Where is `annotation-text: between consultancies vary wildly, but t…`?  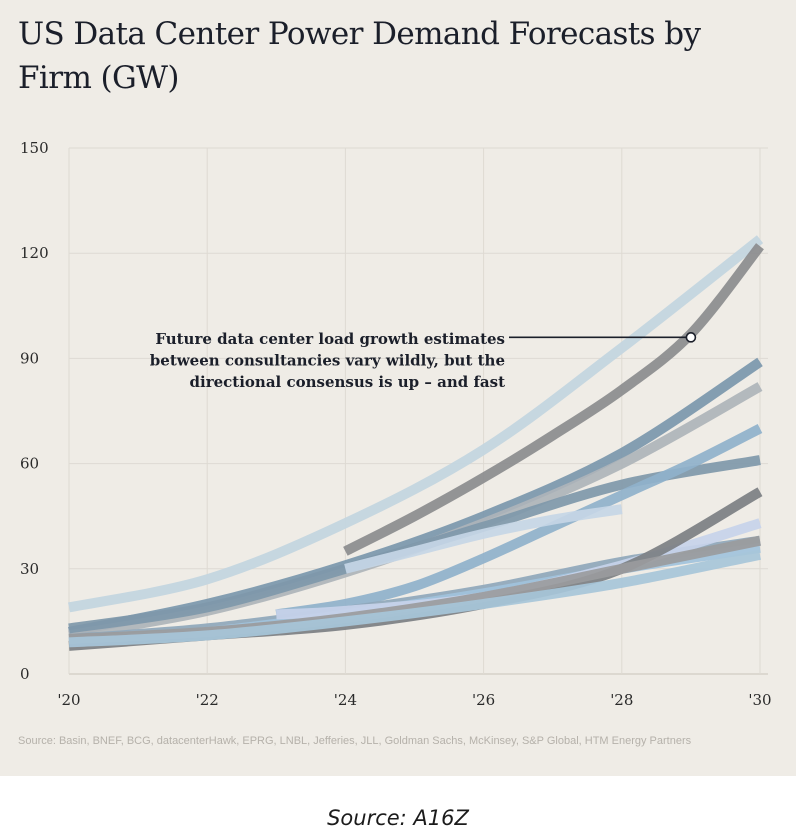 annotation-text: between consultancies vary wildly, but t… is located at coordinates (327, 361).